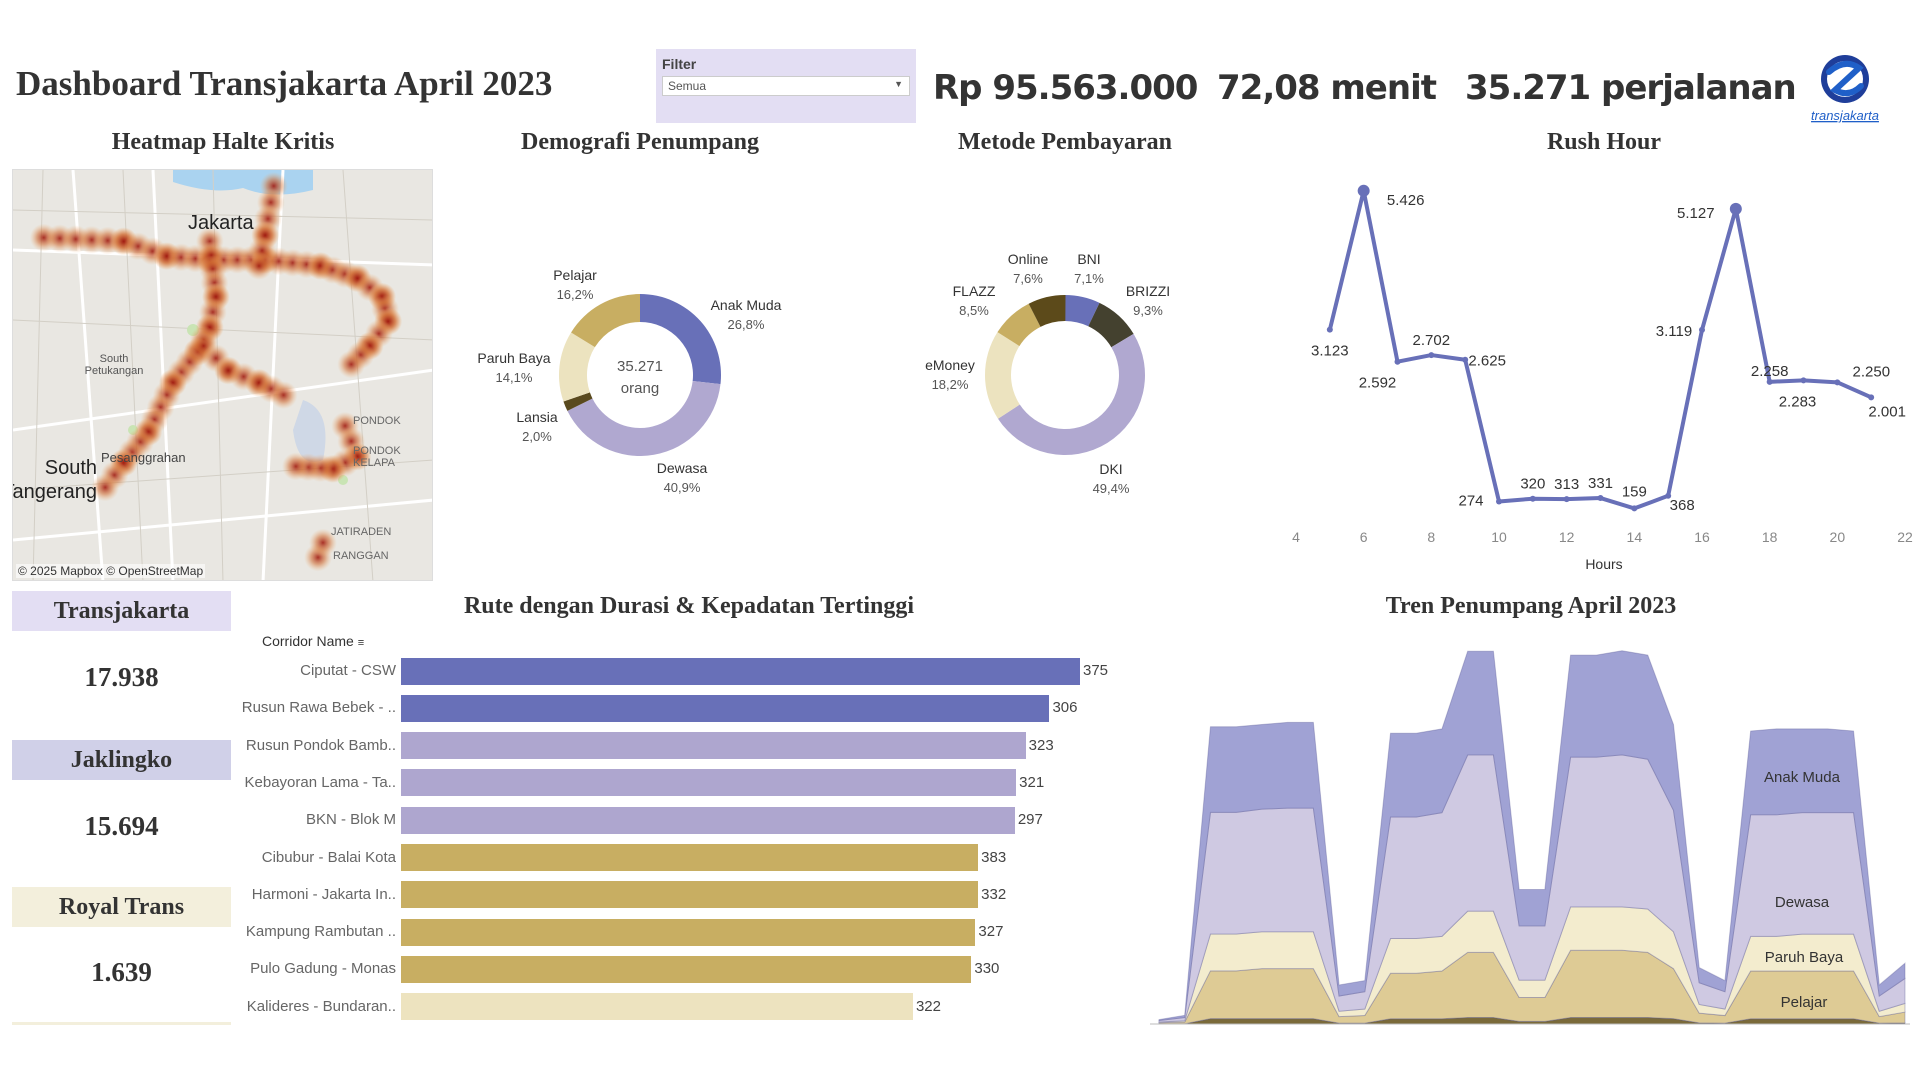 The width and height of the screenshot is (1920, 1080). I want to click on heatmap-title: Heatmap Halte Kritis, so click(223, 142).